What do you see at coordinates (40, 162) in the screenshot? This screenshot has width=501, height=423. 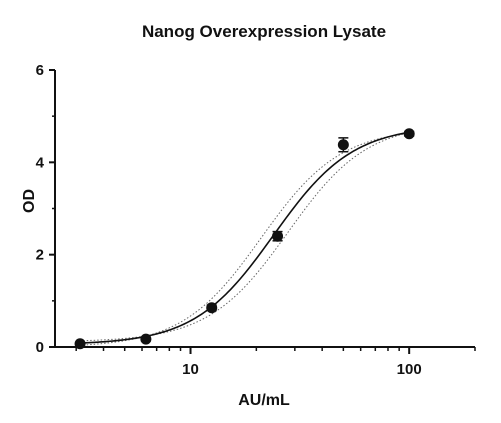 I see `y-tick-label: 4` at bounding box center [40, 162].